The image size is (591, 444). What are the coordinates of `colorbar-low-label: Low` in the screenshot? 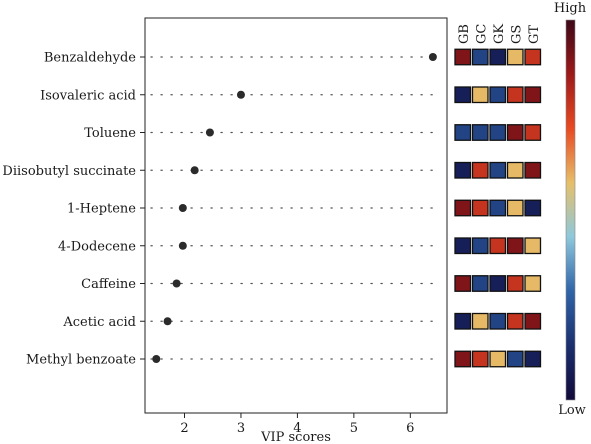 It's located at (572, 410).